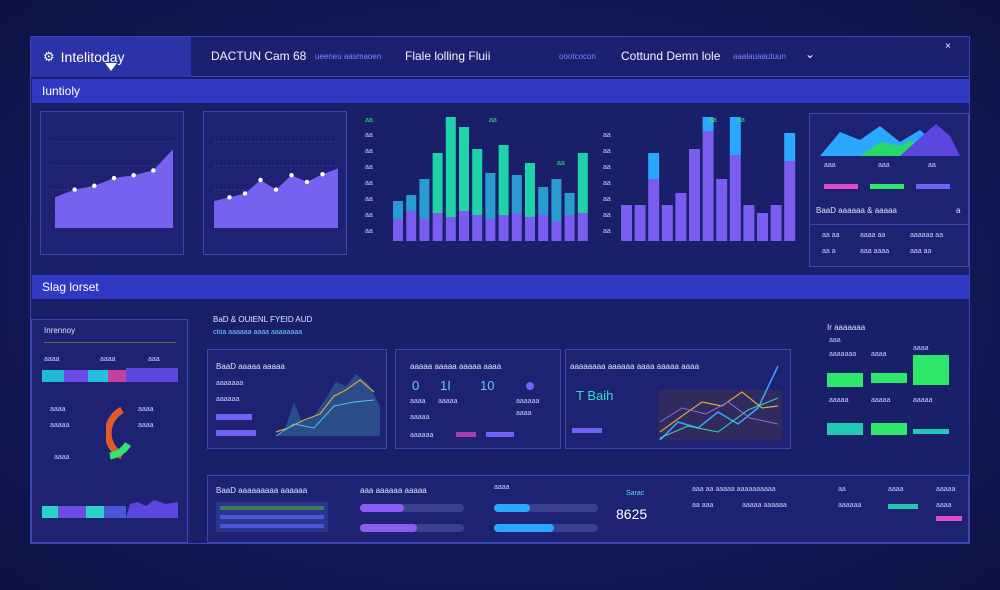 This screenshot has height=590, width=1000. Describe the element at coordinates (927, 235) in the screenshot. I see `stat-3: aaaaaa aa` at that location.